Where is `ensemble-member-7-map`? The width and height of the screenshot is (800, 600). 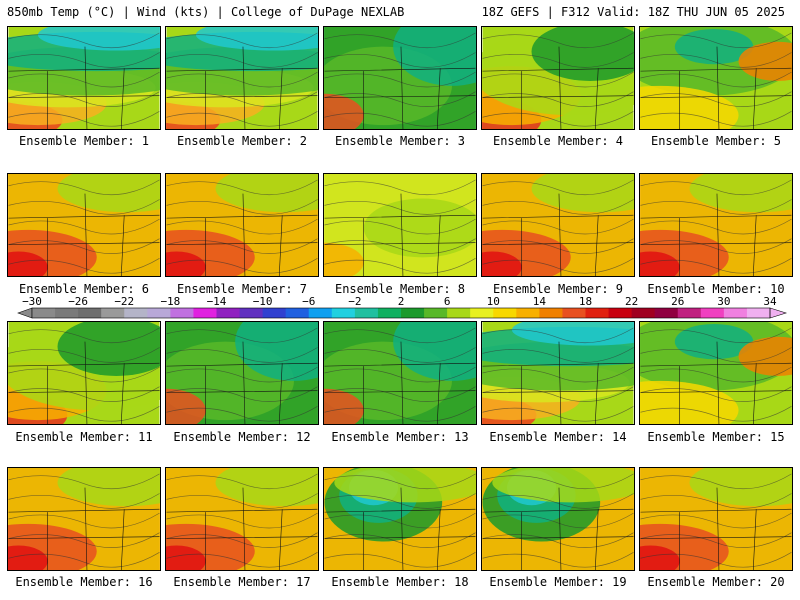 ensemble-member-7-map is located at coordinates (242, 225).